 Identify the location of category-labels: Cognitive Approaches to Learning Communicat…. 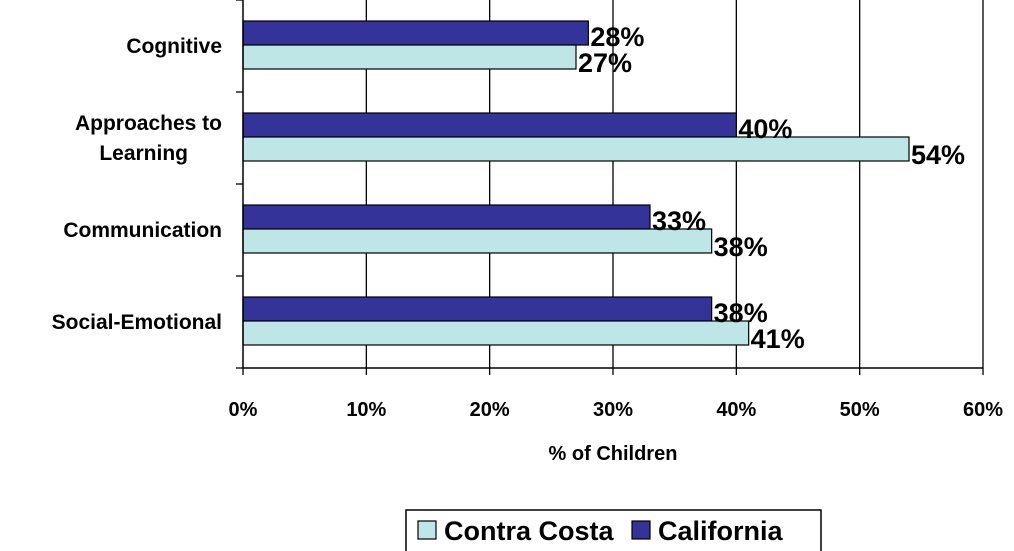
(137, 184).